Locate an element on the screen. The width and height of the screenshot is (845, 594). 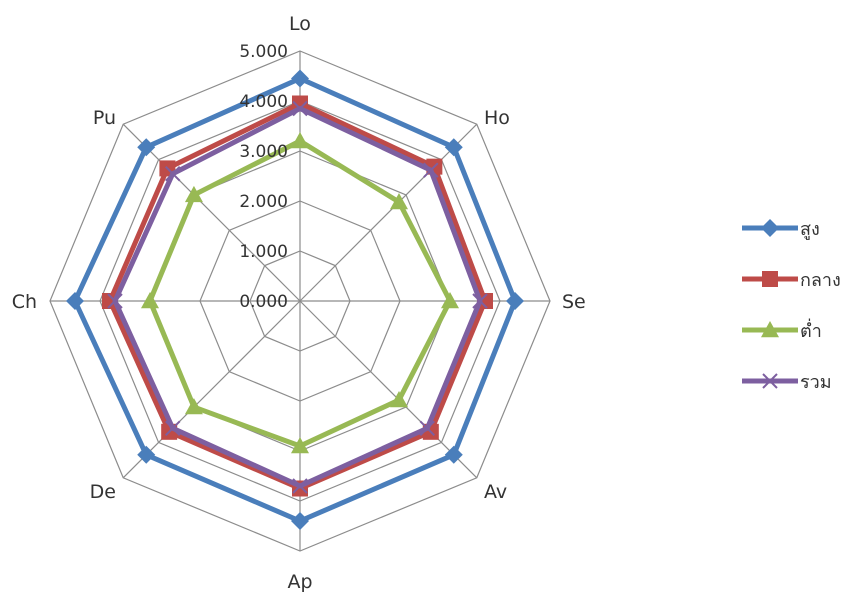
tick-label-1: 1.000 is located at coordinates (263, 252).